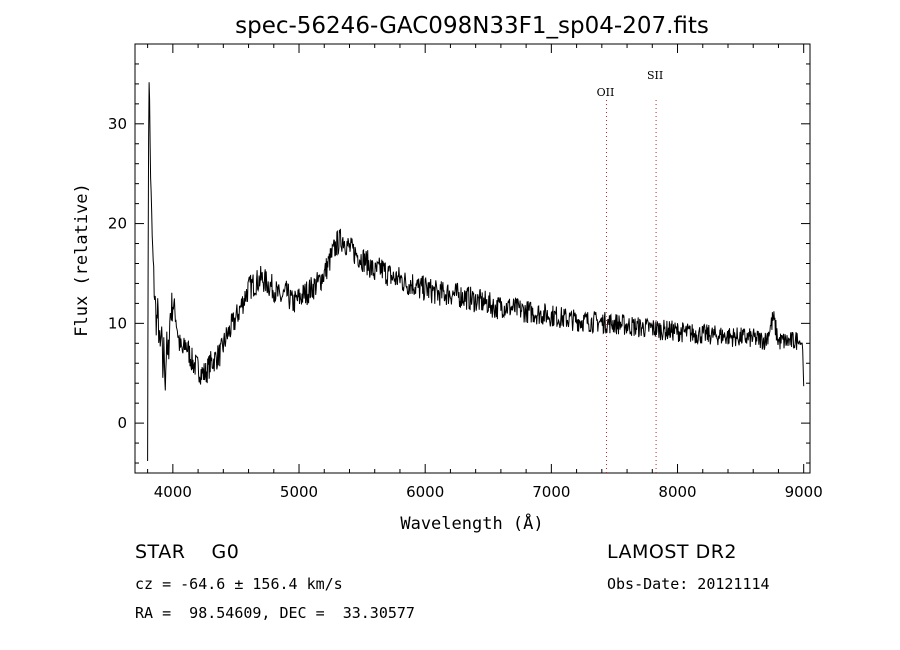 This screenshot has height=650, width=900. I want to click on emission-line-markers: OII SII, so click(630, 271).